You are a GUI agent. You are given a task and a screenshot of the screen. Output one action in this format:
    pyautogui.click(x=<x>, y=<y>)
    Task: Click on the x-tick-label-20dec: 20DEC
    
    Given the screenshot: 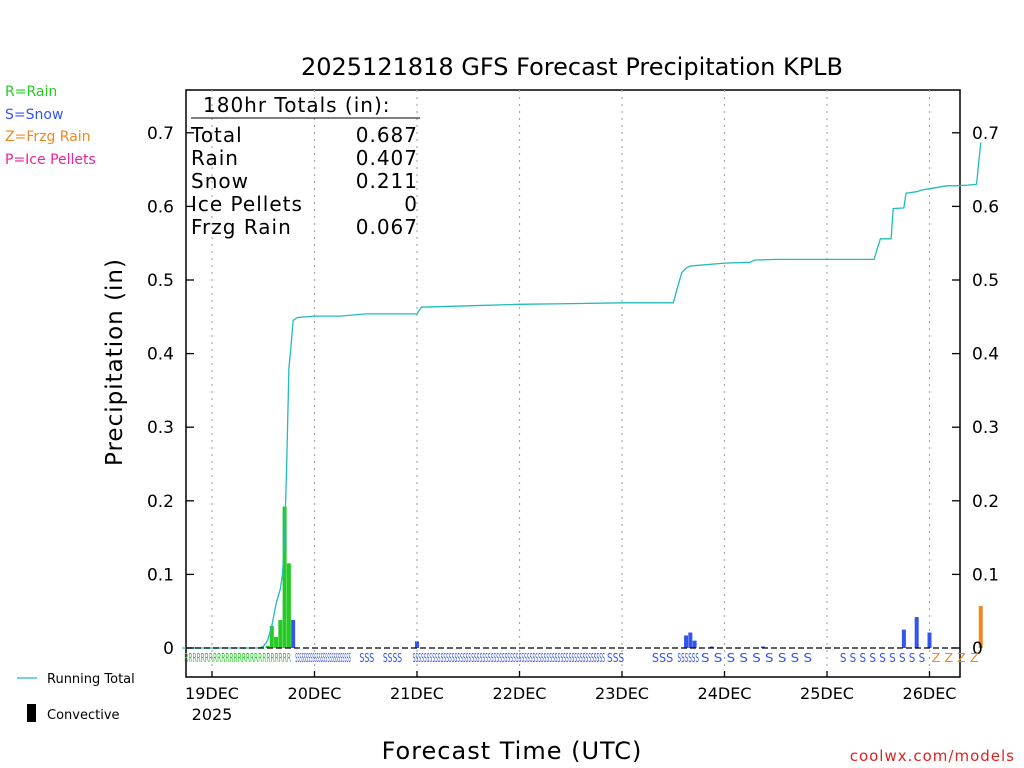 What is the action you would take?
    pyautogui.click(x=315, y=693)
    